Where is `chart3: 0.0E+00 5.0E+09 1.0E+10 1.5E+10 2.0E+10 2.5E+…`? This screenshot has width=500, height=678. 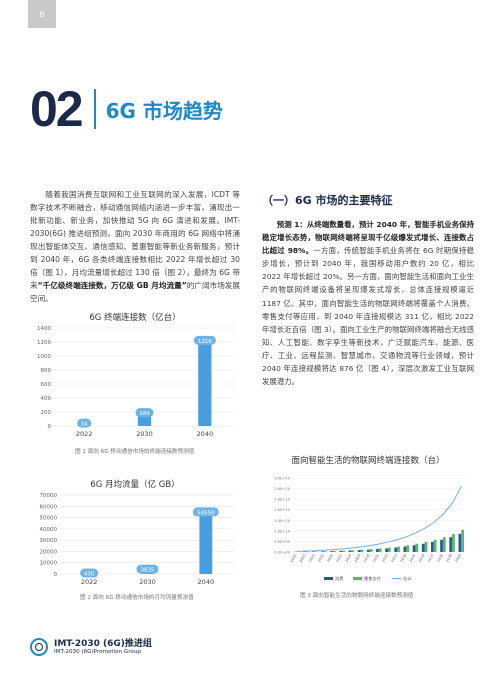 chart3: 0.0E+00 5.0E+09 1.0E+10 1.5E+10 2.0E+10 2.5E+… is located at coordinates (370, 529).